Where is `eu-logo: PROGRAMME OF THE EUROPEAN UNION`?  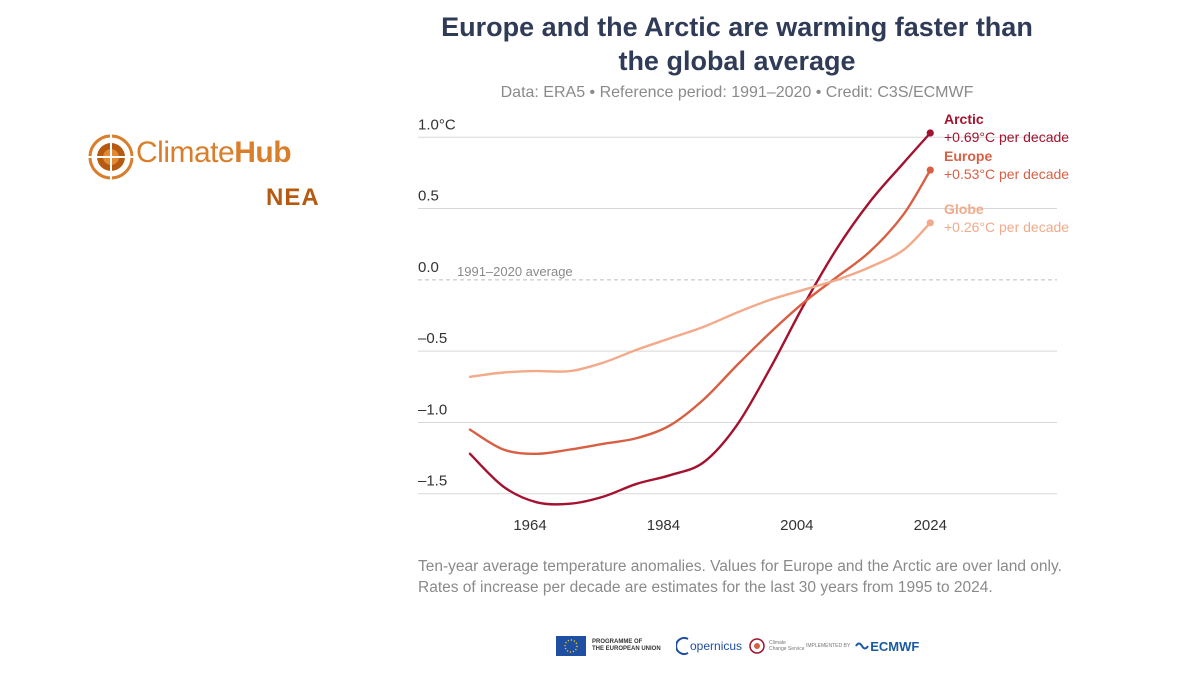 eu-logo: PROGRAMME OF THE EUROPEAN UNION is located at coordinates (608, 646).